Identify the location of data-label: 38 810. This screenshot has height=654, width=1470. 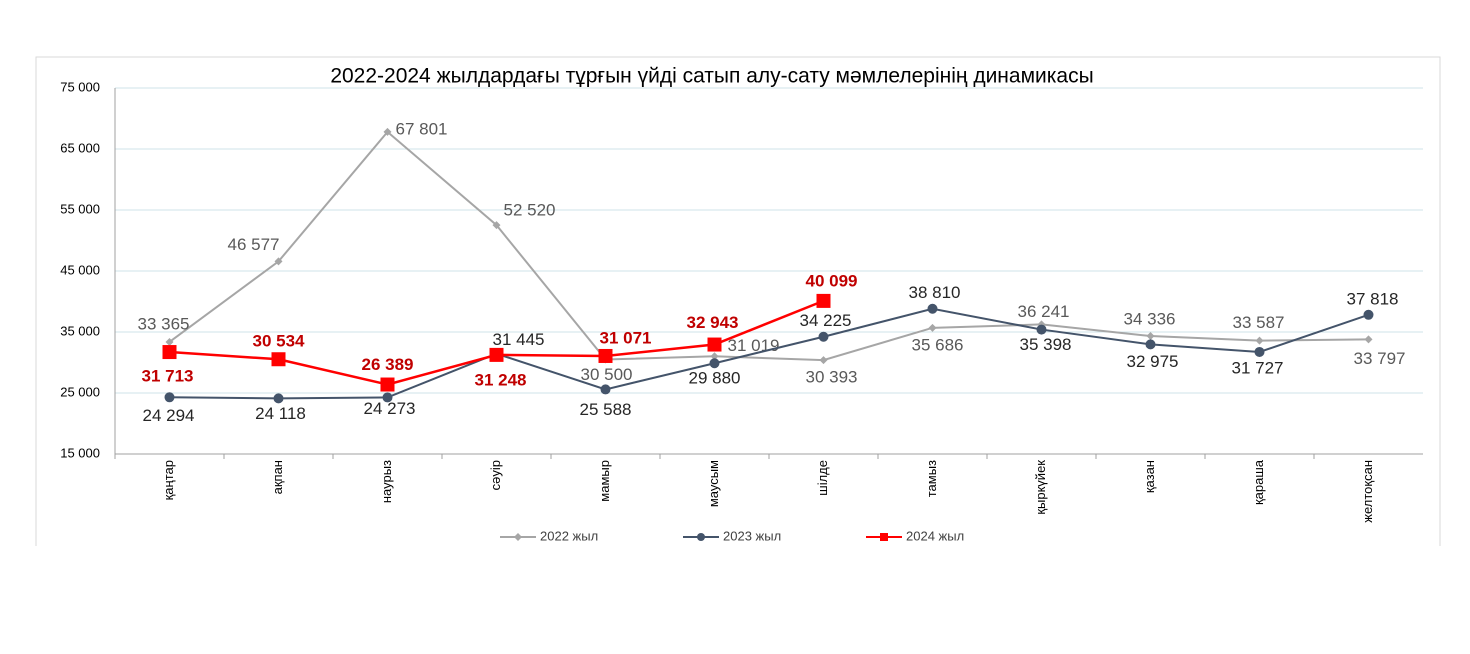
(935, 292).